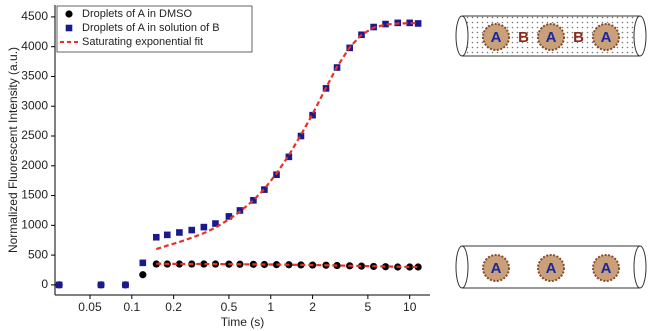  Describe the element at coordinates (151, 28) in the screenshot. I see `legend-label: Droplets of A in solution of B` at that location.